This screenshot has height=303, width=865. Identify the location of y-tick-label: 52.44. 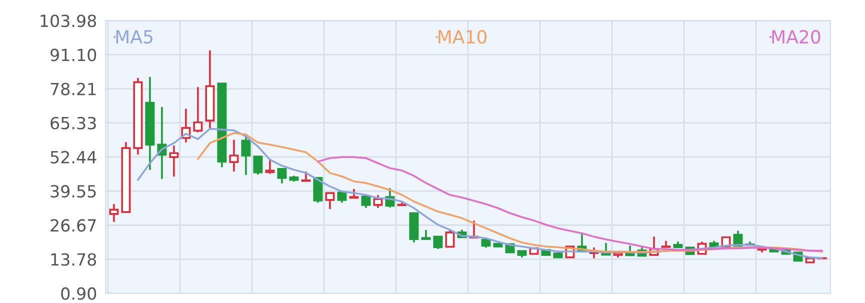
(73, 157).